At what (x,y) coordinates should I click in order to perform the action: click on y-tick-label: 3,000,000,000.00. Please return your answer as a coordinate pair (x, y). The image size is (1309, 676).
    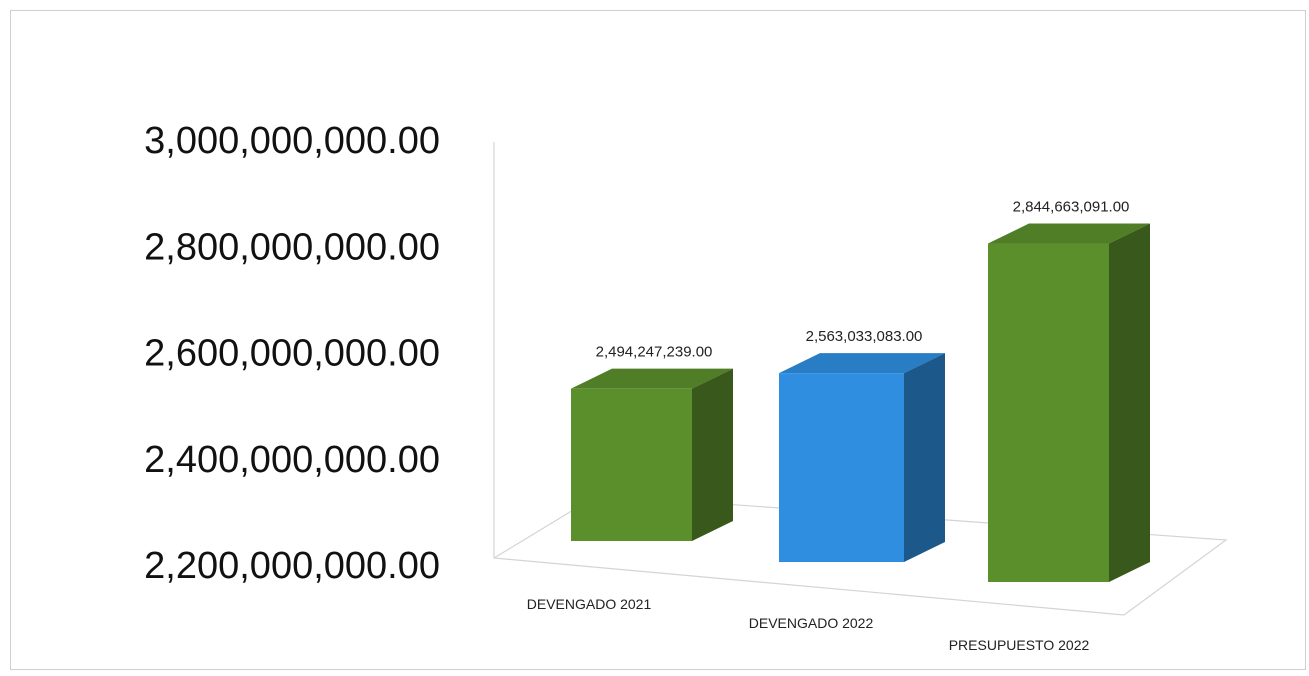
    Looking at the image, I should click on (292, 141).